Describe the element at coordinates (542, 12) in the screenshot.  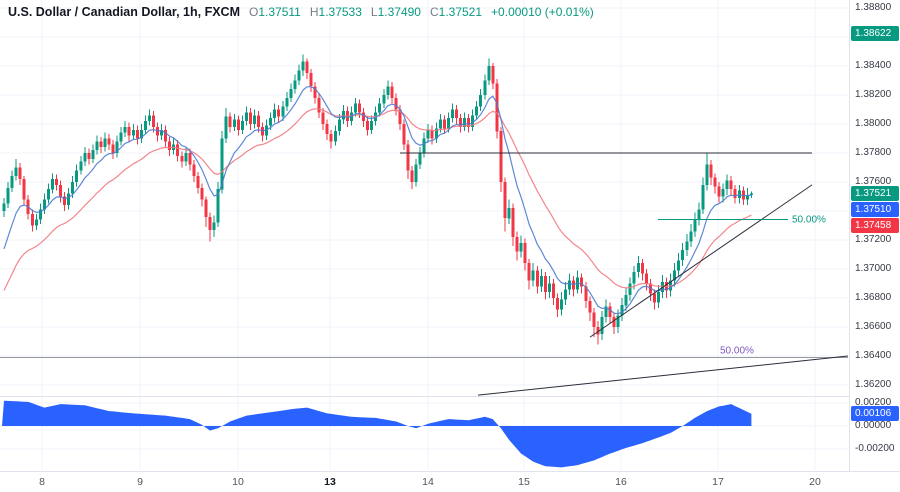
I see `price-change: +0.00010 (+0.01%)` at that location.